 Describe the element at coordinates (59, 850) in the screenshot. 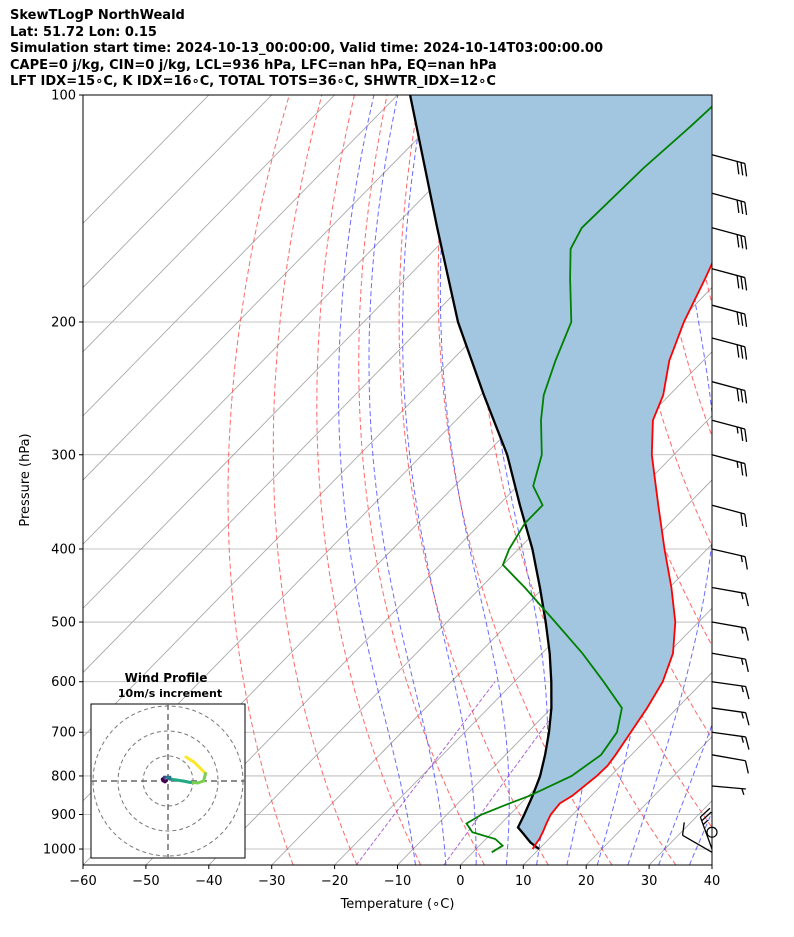

I see `y-tick-label: 1000` at that location.